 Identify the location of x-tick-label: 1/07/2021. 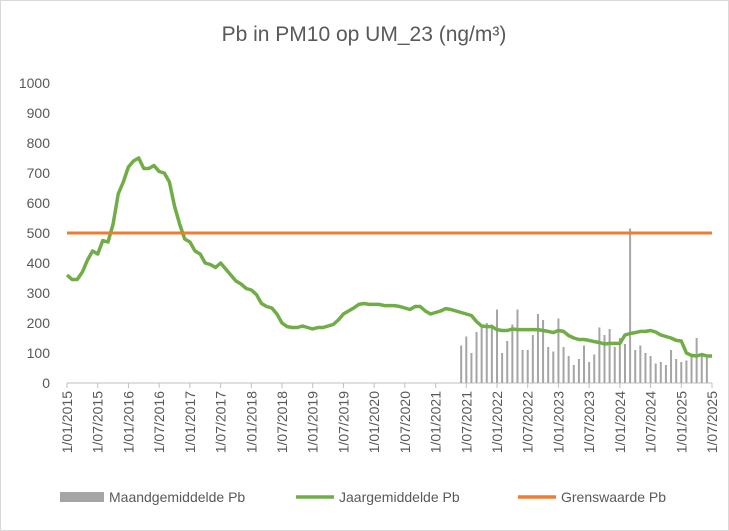
(466, 422).